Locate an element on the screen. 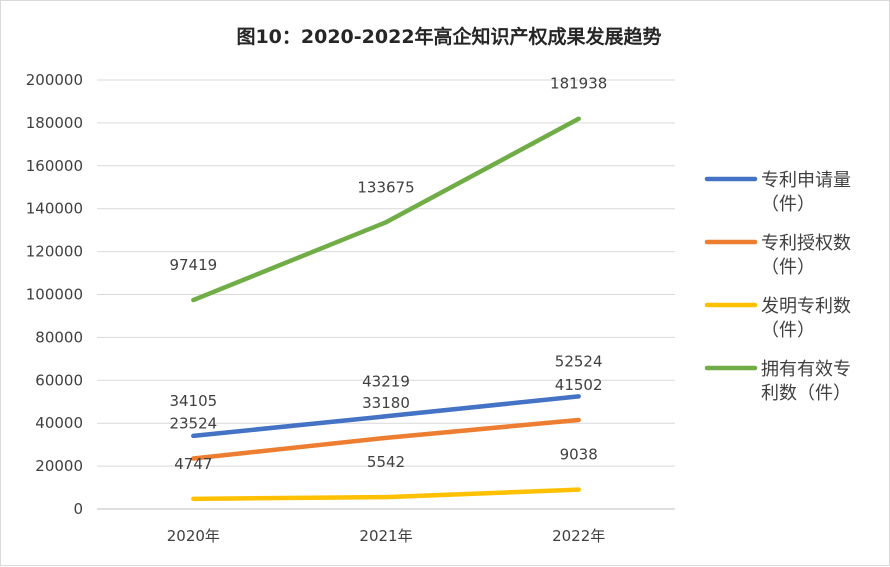 This screenshot has width=890, height=567. data-label: 181938 is located at coordinates (578, 84).